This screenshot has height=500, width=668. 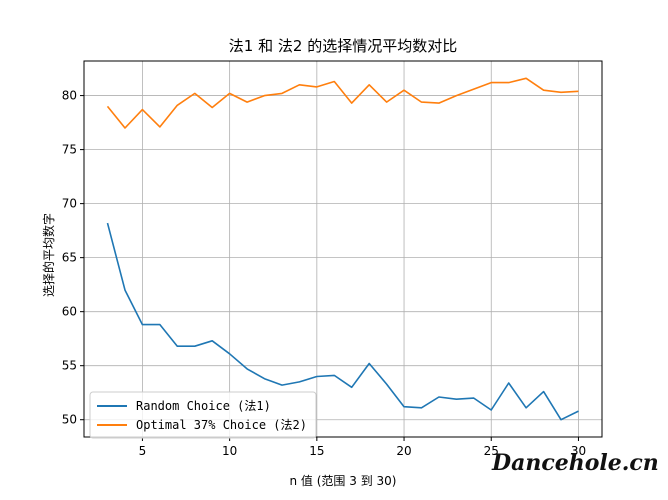 What do you see at coordinates (69, 204) in the screenshot?
I see `y-tick-label: 70` at bounding box center [69, 204].